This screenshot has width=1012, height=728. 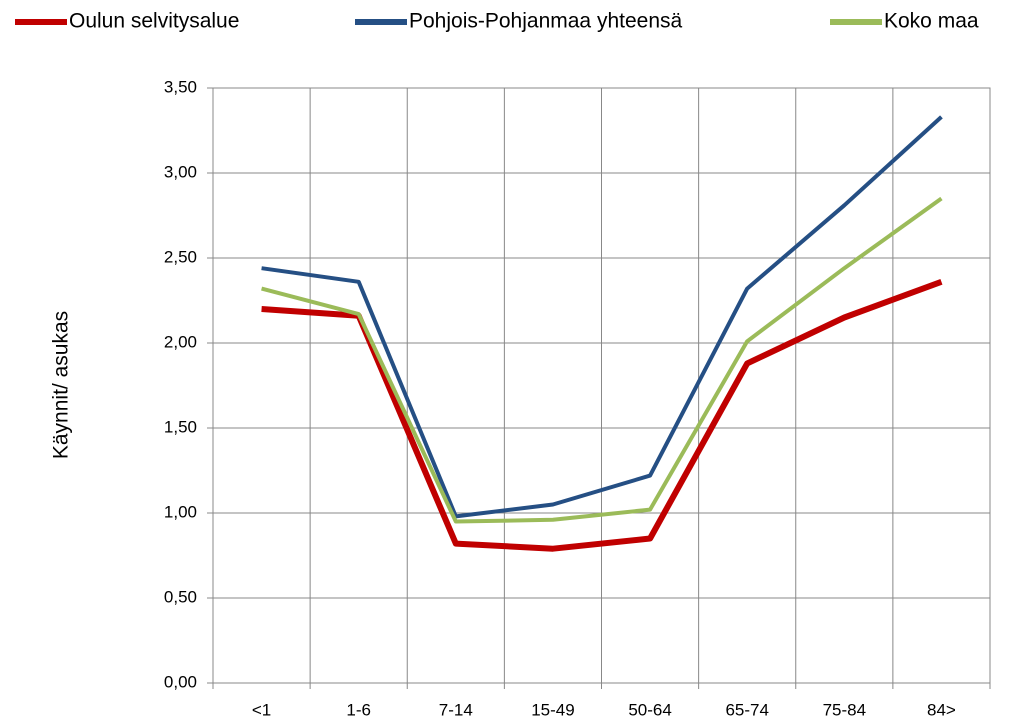 What do you see at coordinates (180, 681) in the screenshot?
I see `y-tick-label: 0,00` at bounding box center [180, 681].